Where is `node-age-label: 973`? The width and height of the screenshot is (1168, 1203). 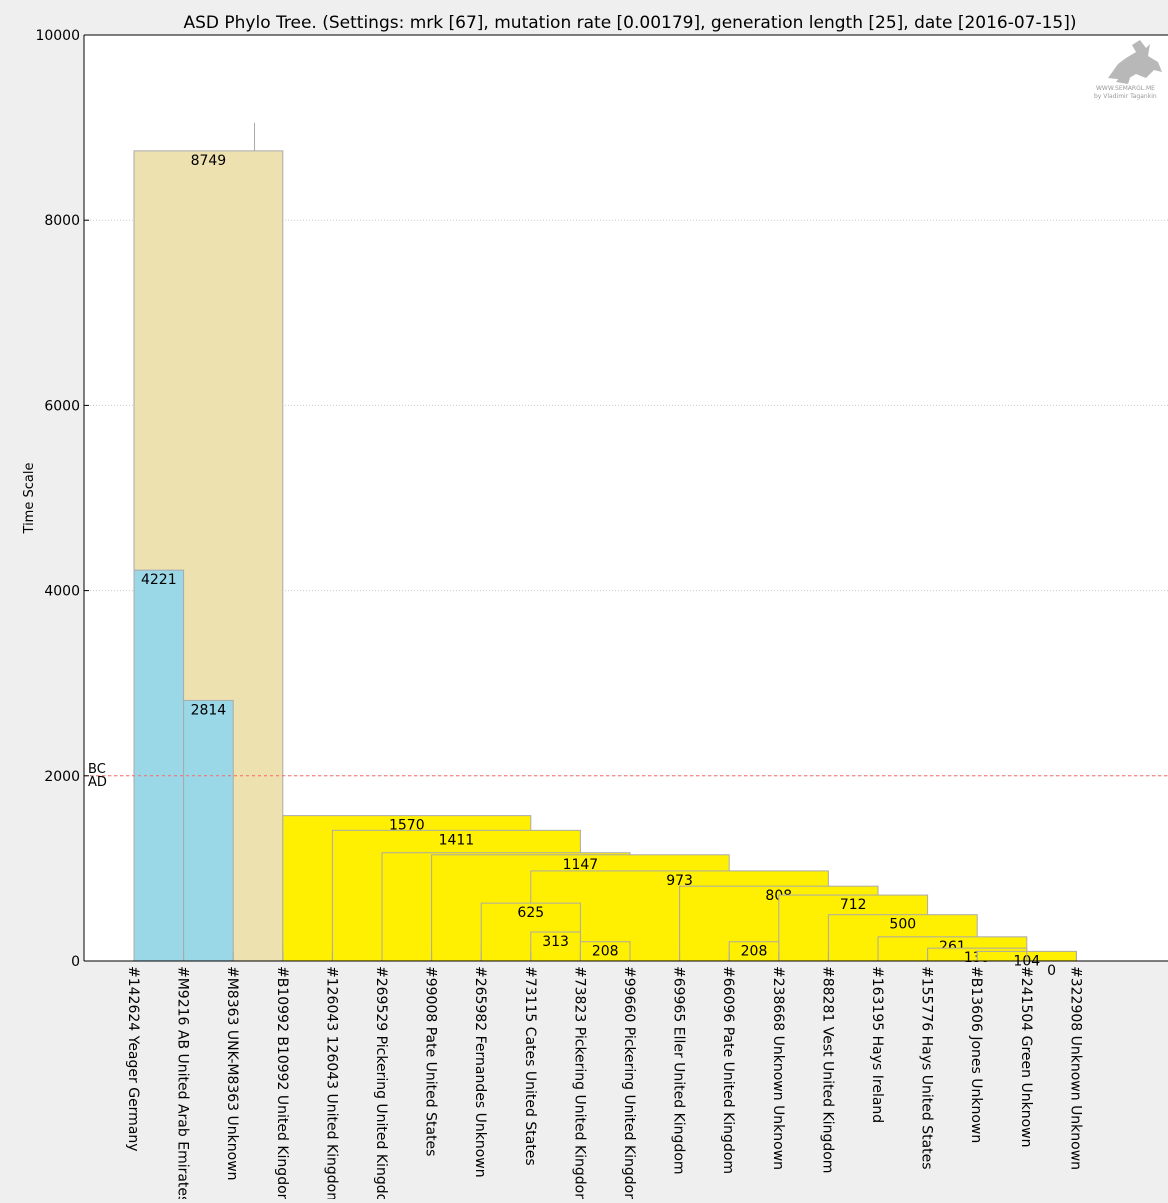
node-age-label: 973 is located at coordinates (679, 881).